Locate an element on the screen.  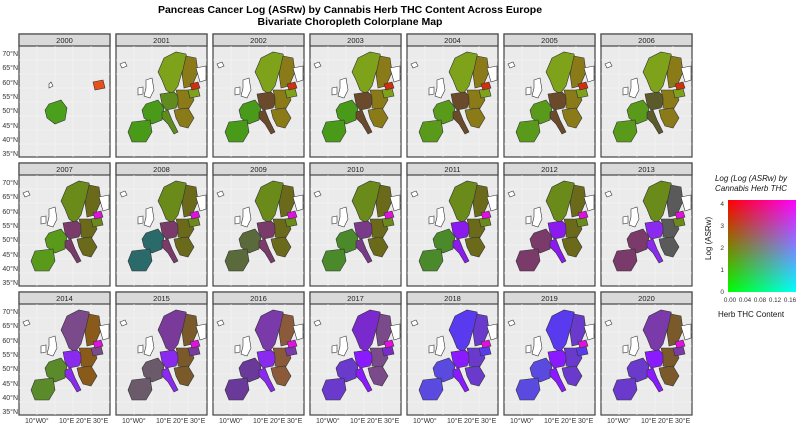
lon-tick-label: 10°W is located at coordinates (422, 421).